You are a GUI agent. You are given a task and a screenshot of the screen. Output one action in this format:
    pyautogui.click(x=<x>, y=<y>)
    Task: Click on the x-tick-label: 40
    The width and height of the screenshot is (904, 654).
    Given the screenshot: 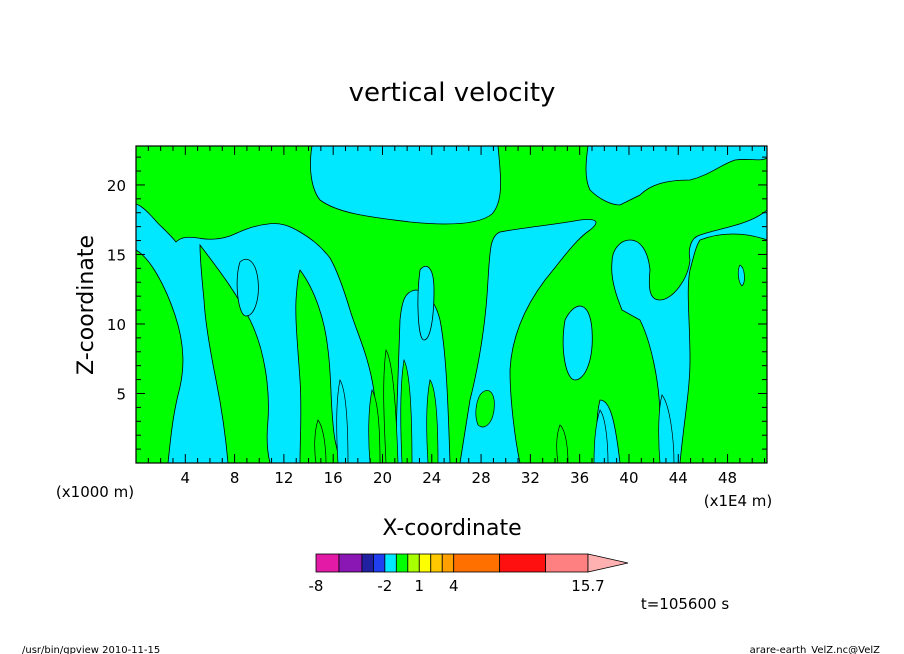 What is the action you would take?
    pyautogui.click(x=628, y=478)
    